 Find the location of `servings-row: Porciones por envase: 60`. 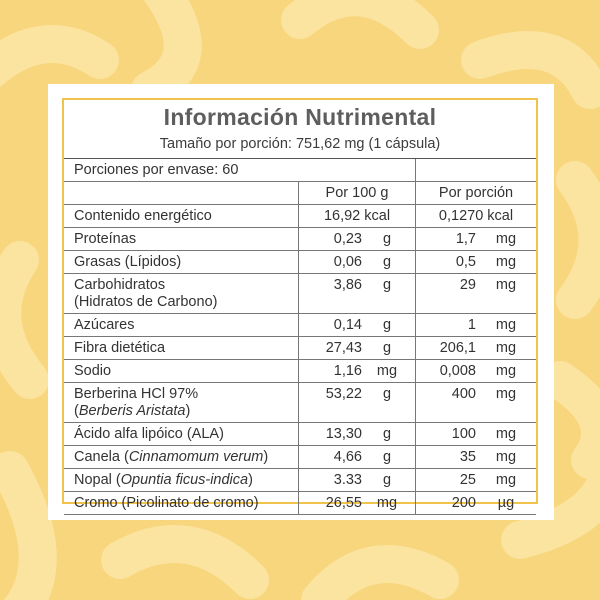

servings-row: Porciones por envase: 60 is located at coordinates (300, 170).